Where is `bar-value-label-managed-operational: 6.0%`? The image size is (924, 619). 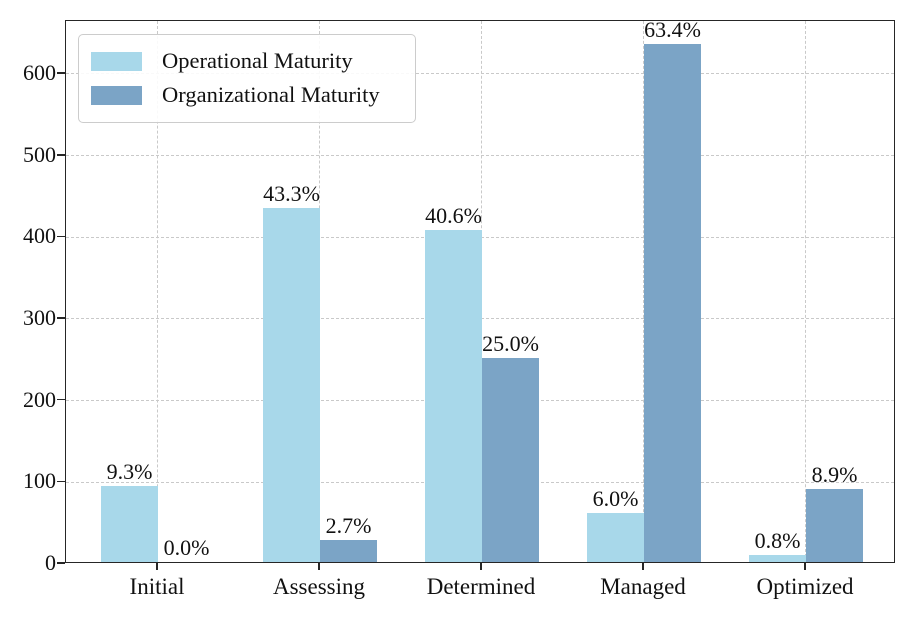 bar-value-label-managed-operational: 6.0% is located at coordinates (615, 498).